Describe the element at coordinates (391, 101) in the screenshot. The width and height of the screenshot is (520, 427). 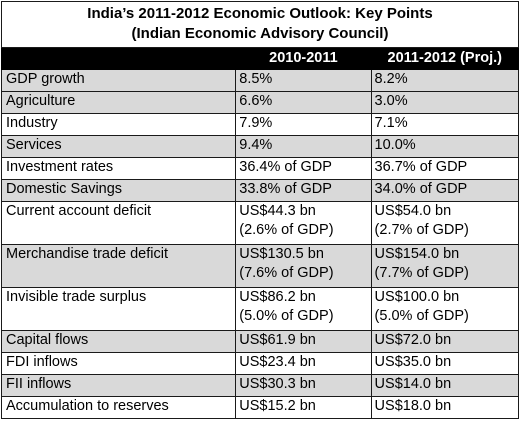
I see `cell-value-line: 3.0%` at that location.